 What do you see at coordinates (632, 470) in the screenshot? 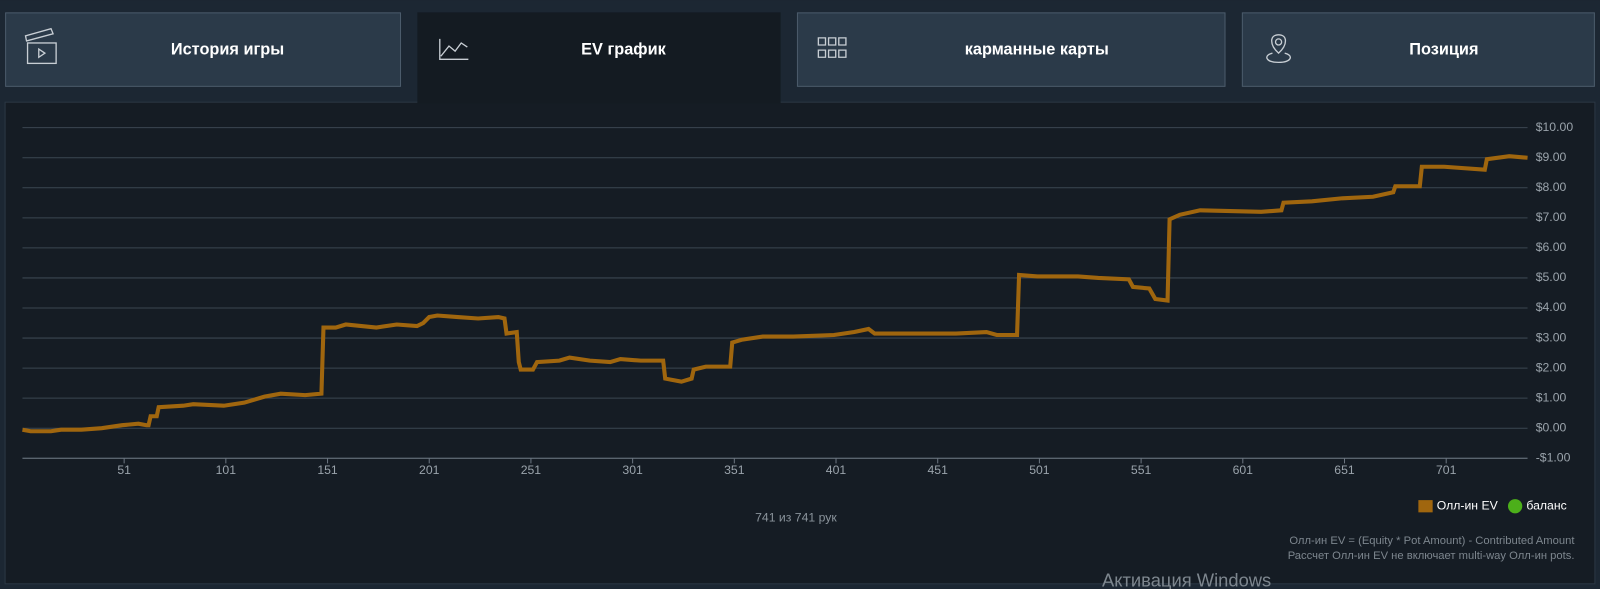
I see `x-tick-label: 301` at bounding box center [632, 470].